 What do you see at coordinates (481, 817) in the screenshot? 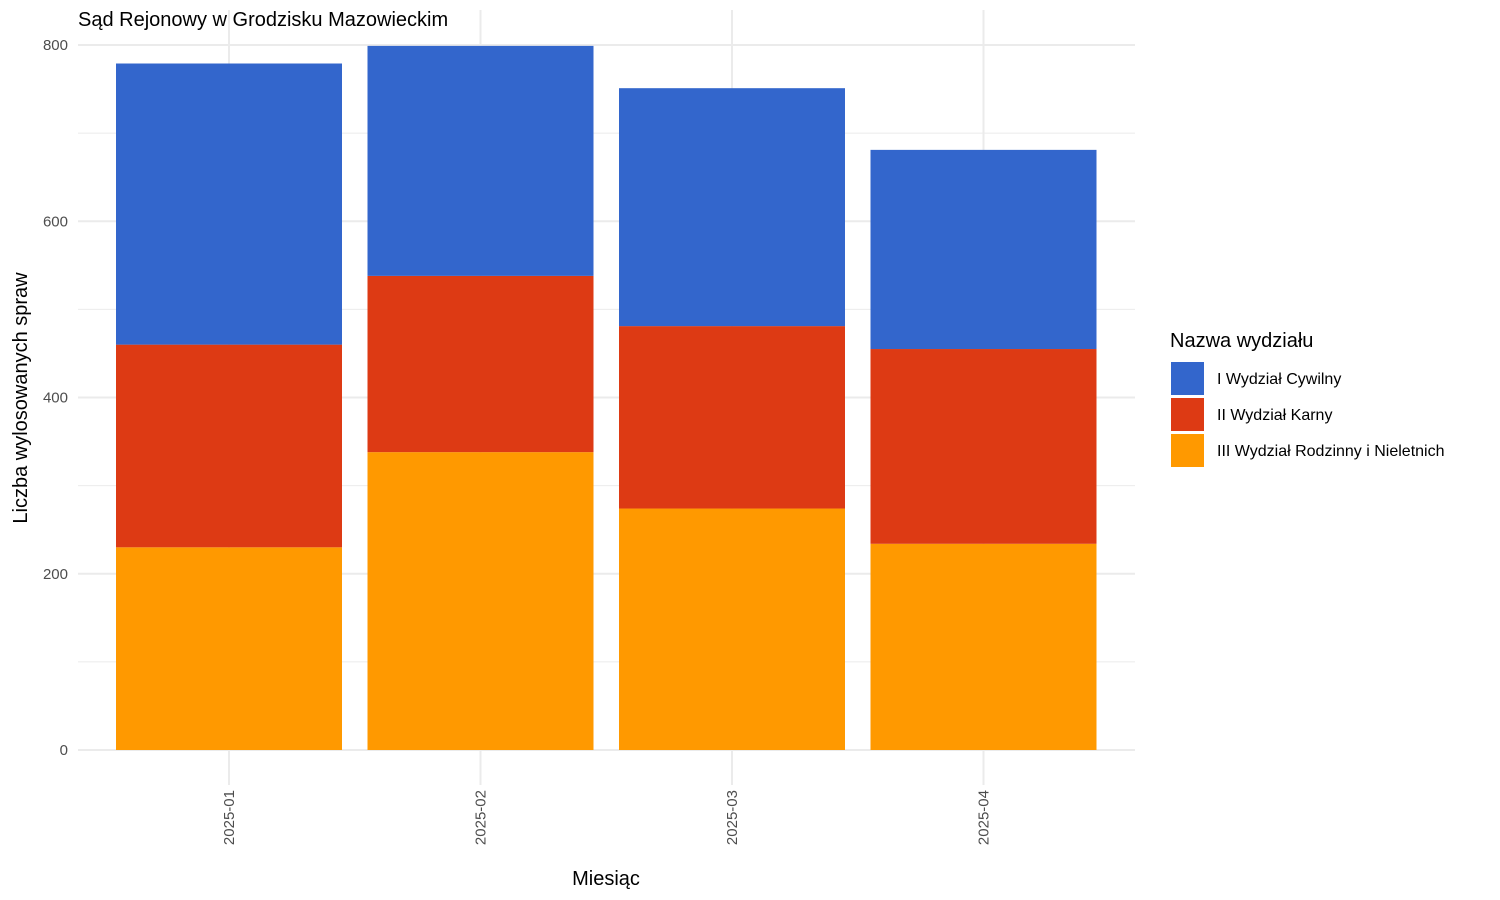
I see `x-tick-label: 2025-02` at bounding box center [481, 817].